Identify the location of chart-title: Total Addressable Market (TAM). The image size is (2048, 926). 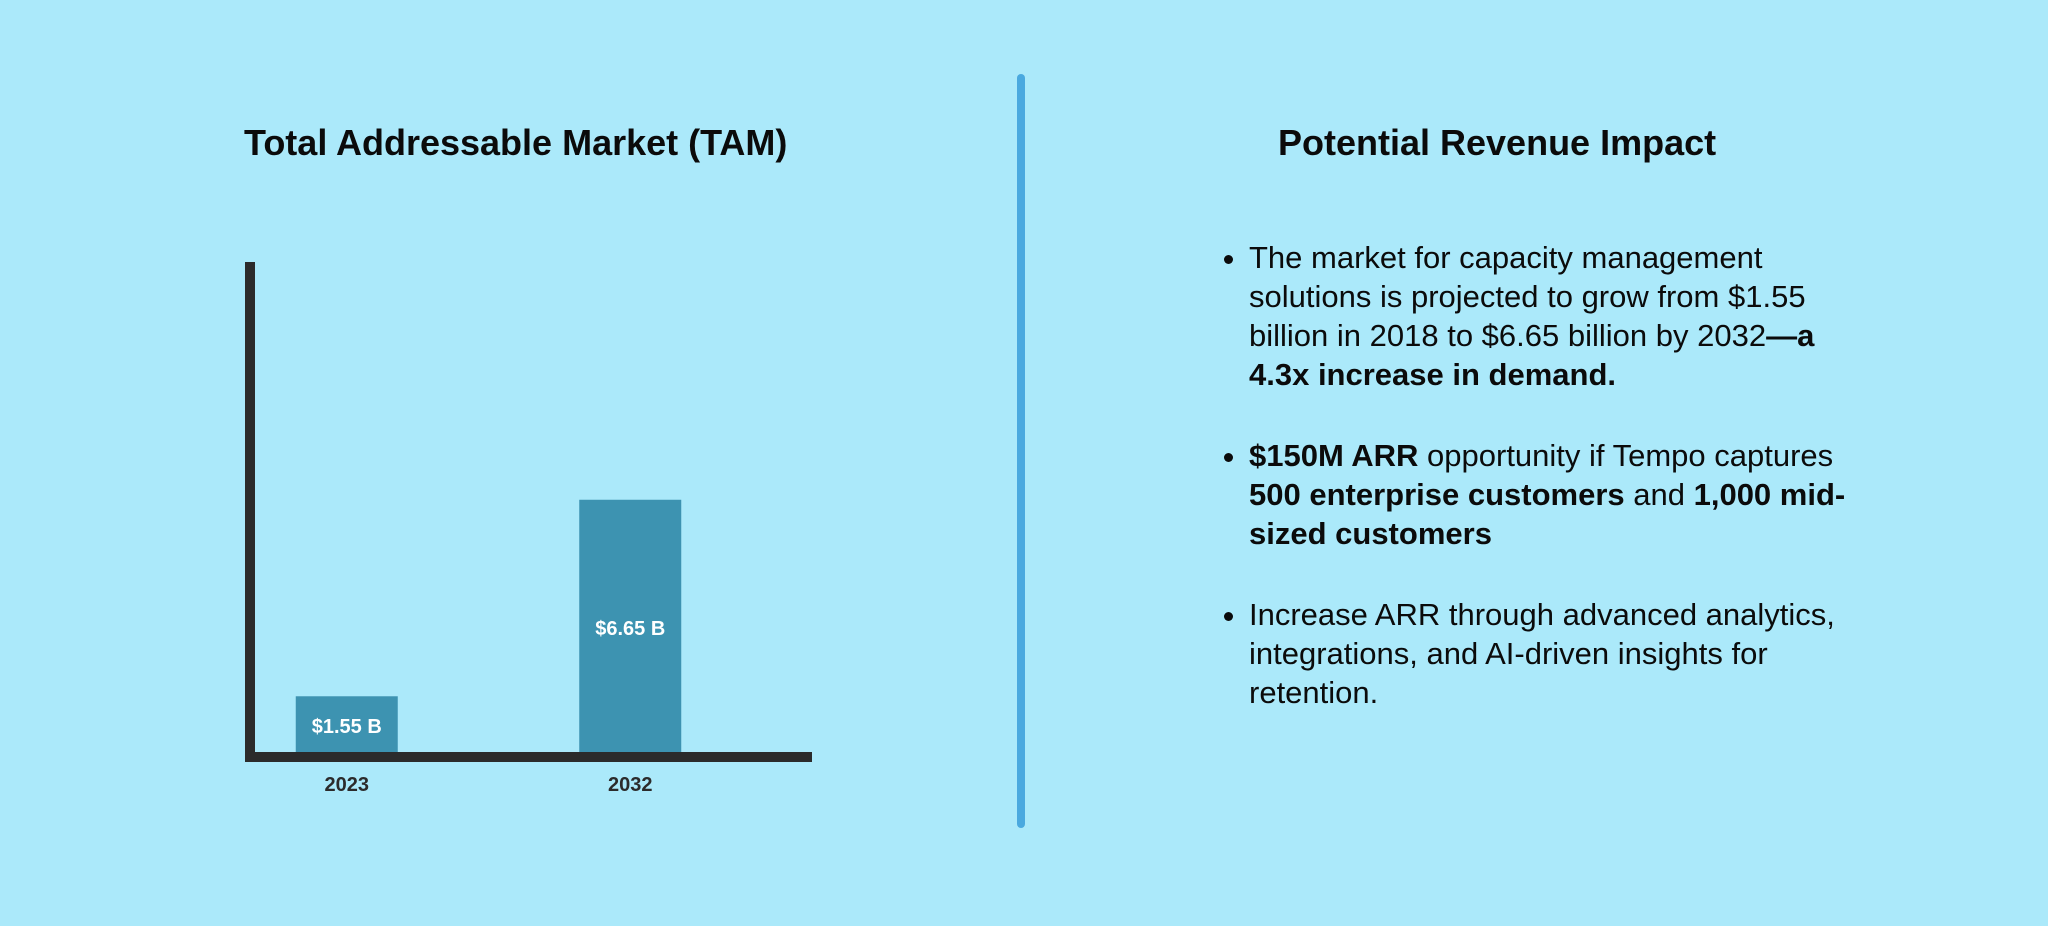
(516, 142).